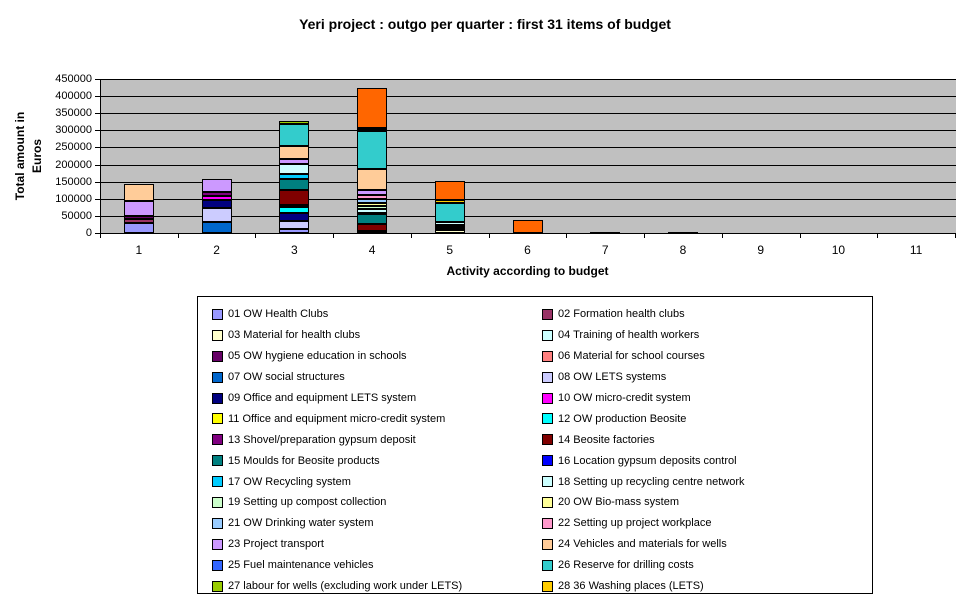  What do you see at coordinates (705, 565) in the screenshot?
I see `legend-item-26: 26 Reserve for drilling costs` at bounding box center [705, 565].